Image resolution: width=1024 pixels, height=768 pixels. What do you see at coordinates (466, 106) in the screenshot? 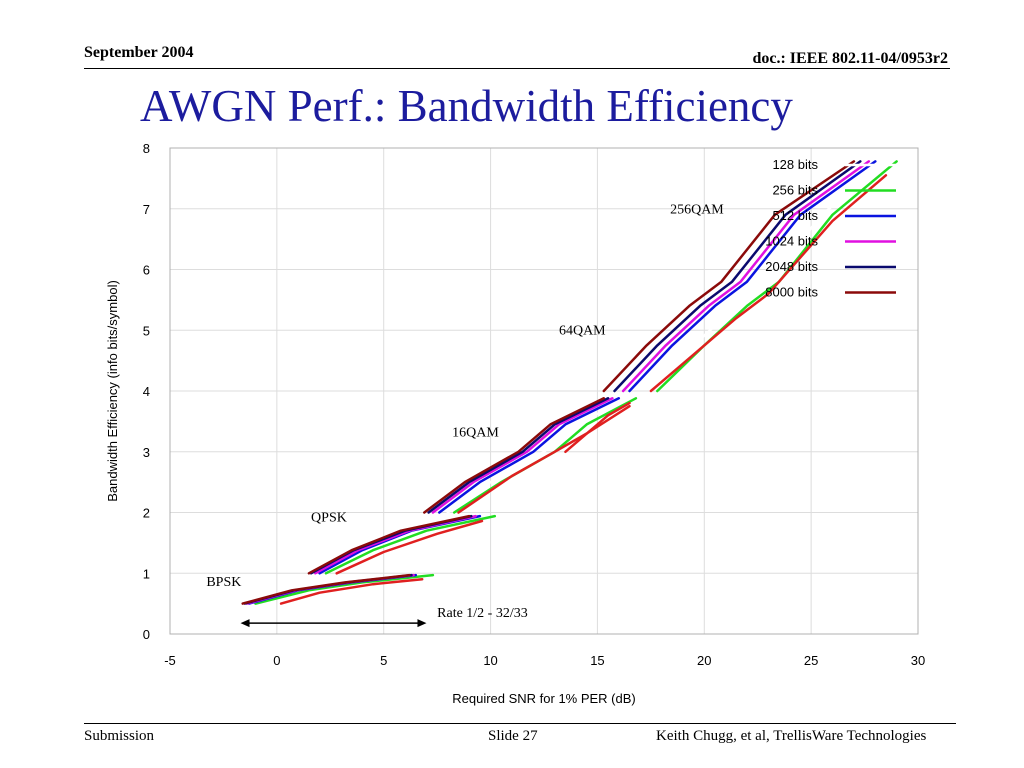
I see `slide-title: AWGN Perf.: Bandwidth Efficiency` at bounding box center [466, 106].